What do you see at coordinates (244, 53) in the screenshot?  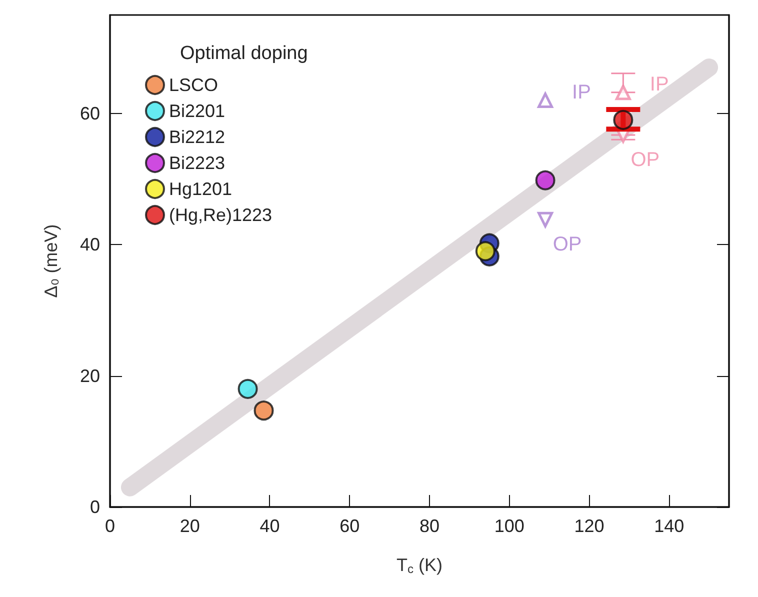 I see `legend-title: Optimal doping` at bounding box center [244, 53].